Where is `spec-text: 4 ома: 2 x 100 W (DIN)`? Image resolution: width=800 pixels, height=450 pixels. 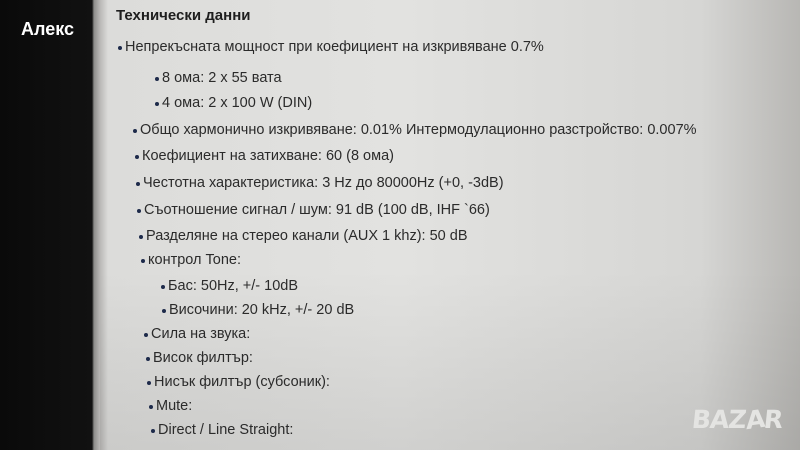 spec-text: 4 ома: 2 x 100 W (DIN) is located at coordinates (237, 103).